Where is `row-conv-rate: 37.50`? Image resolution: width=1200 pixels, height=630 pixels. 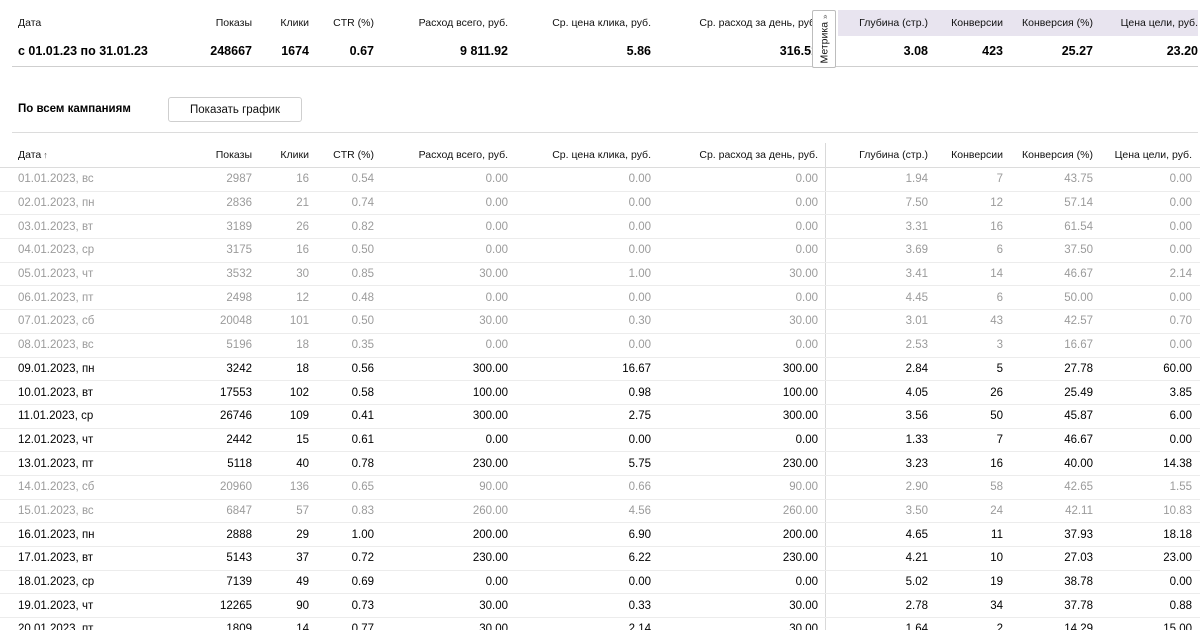
row-conv-rate: 37.50 is located at coordinates (1078, 250).